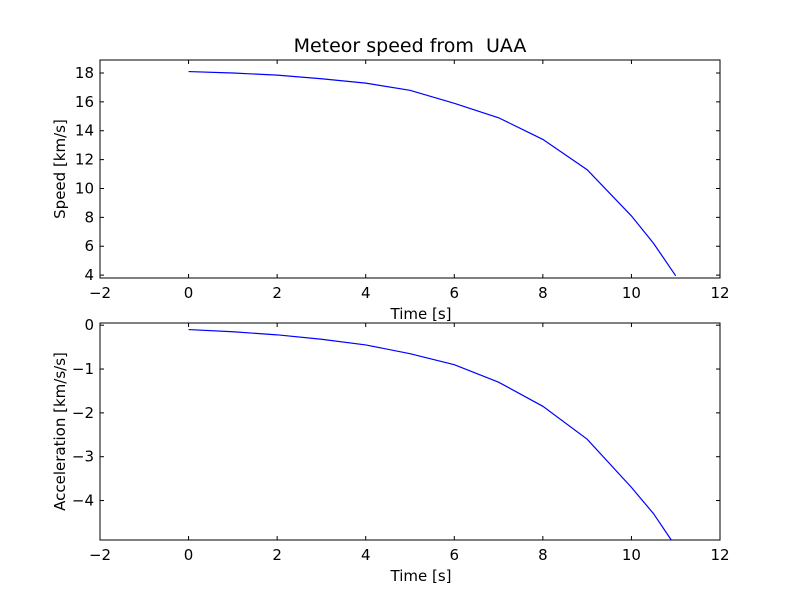 The width and height of the screenshot is (800, 600). I want to click on y-tick-label: 6, so click(89, 246).